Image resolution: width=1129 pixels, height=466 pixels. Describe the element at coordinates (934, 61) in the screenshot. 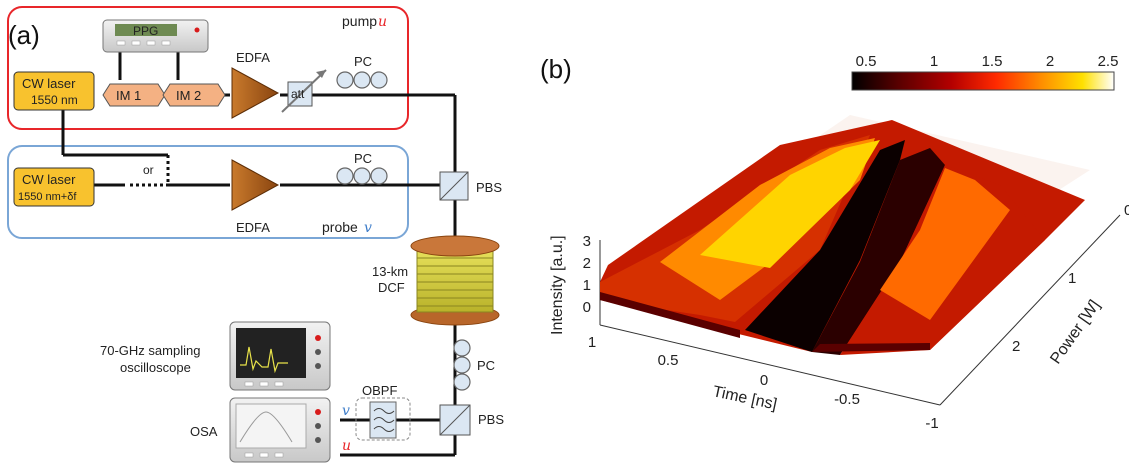

I see `colorbar-tick: 1` at that location.